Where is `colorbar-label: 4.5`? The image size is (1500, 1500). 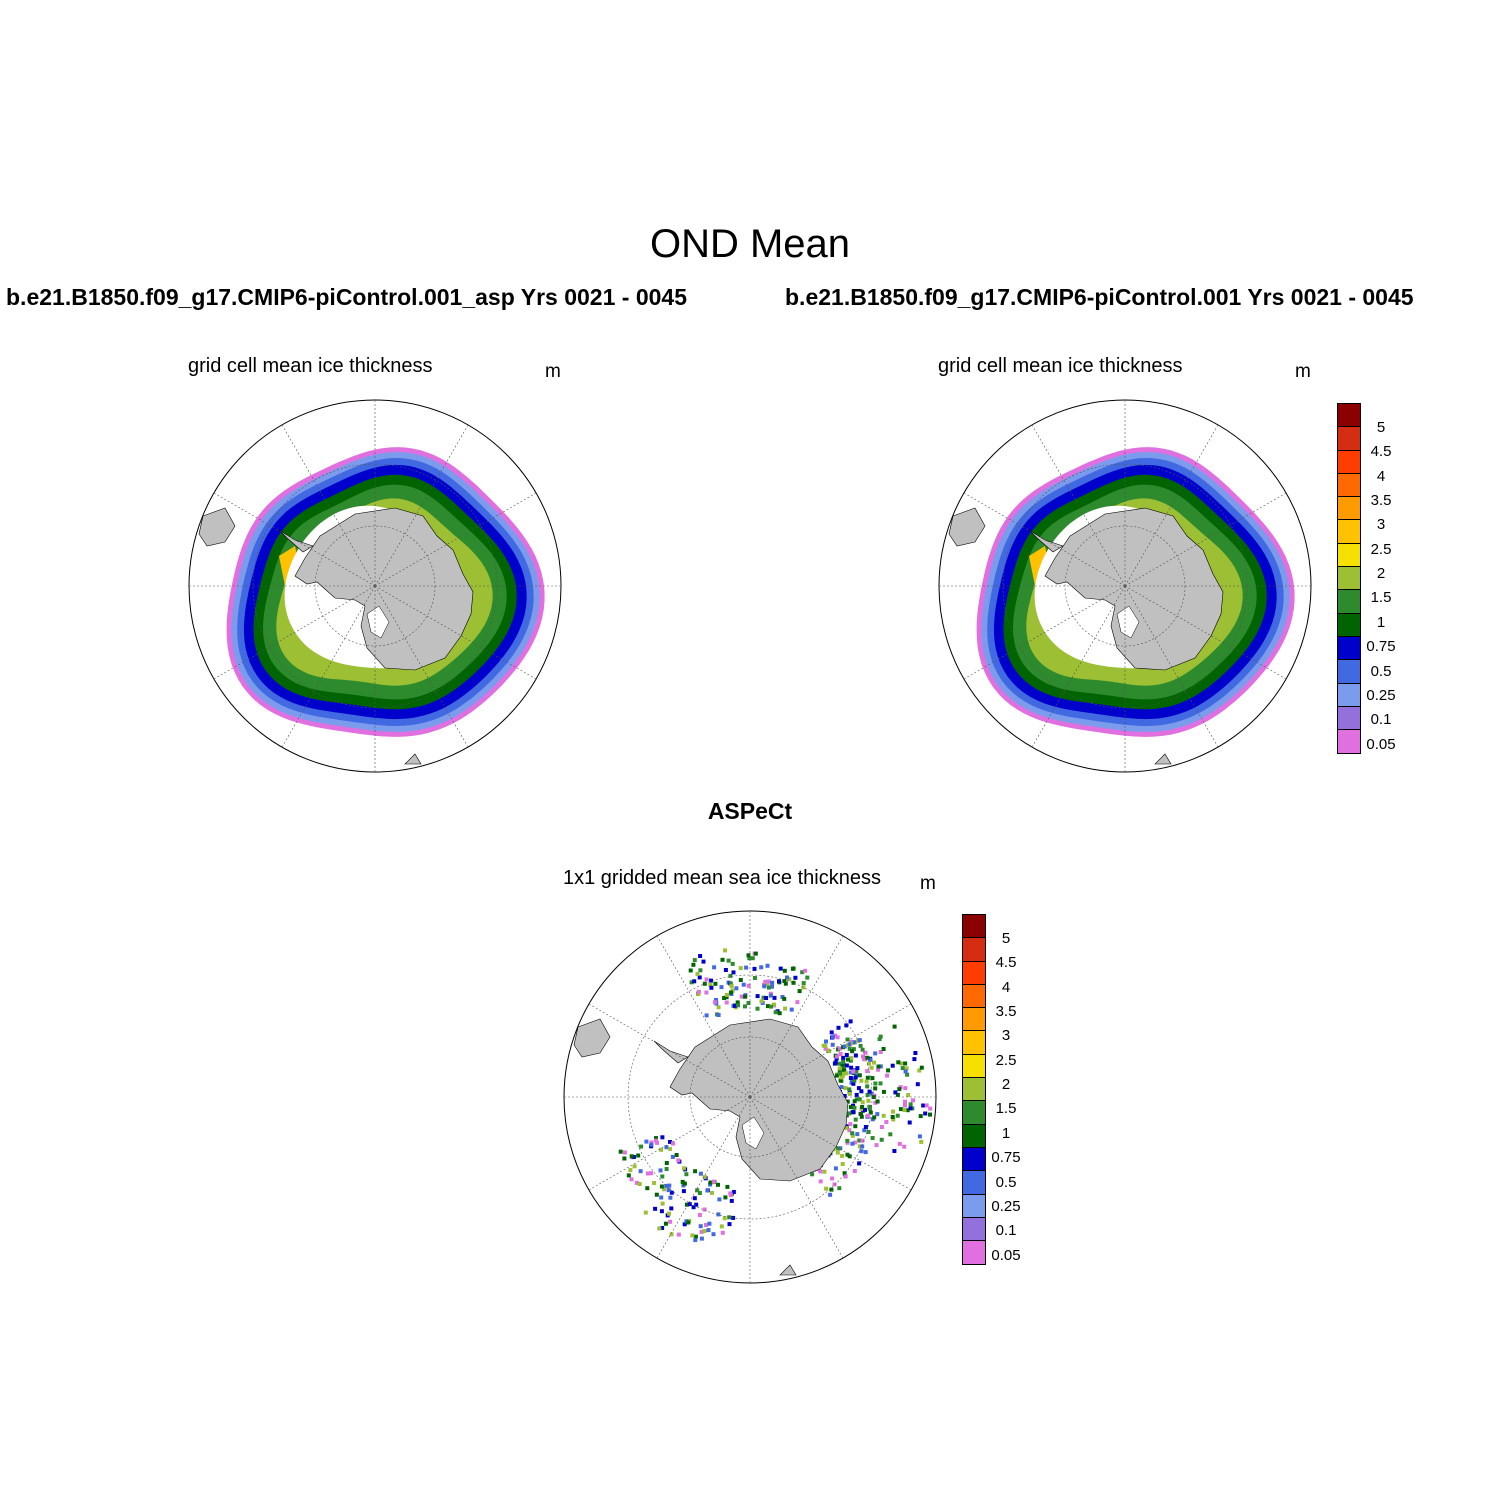 colorbar-label: 4.5 is located at coordinates (1381, 452).